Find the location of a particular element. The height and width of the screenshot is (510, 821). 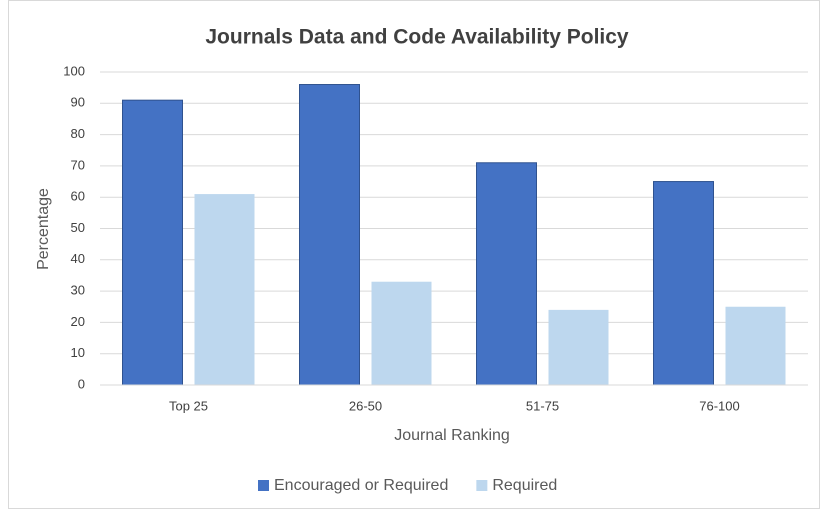

y-tick-label: 10 is located at coordinates (78, 352).